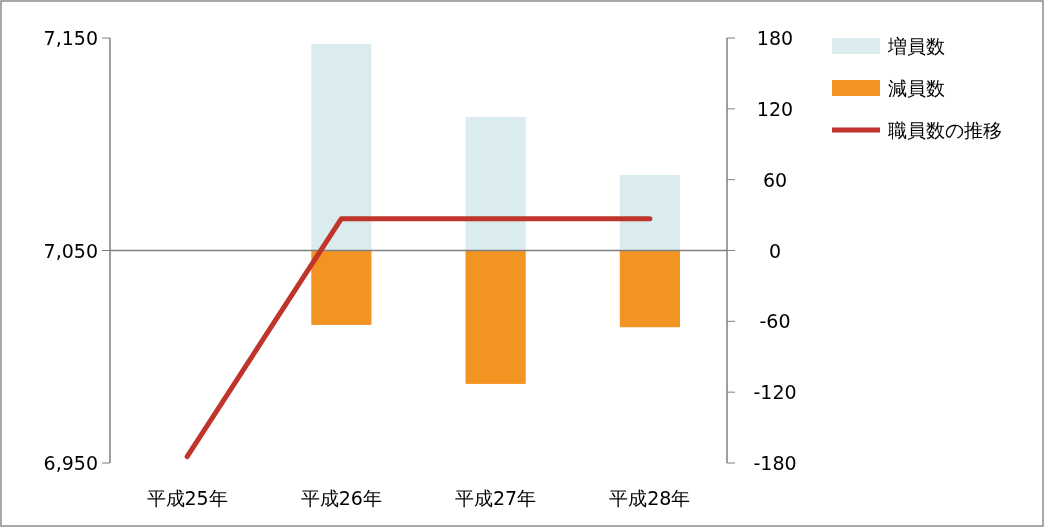  Describe the element at coordinates (496, 498) in the screenshot. I see `x-tick-label: 平成27年` at that location.